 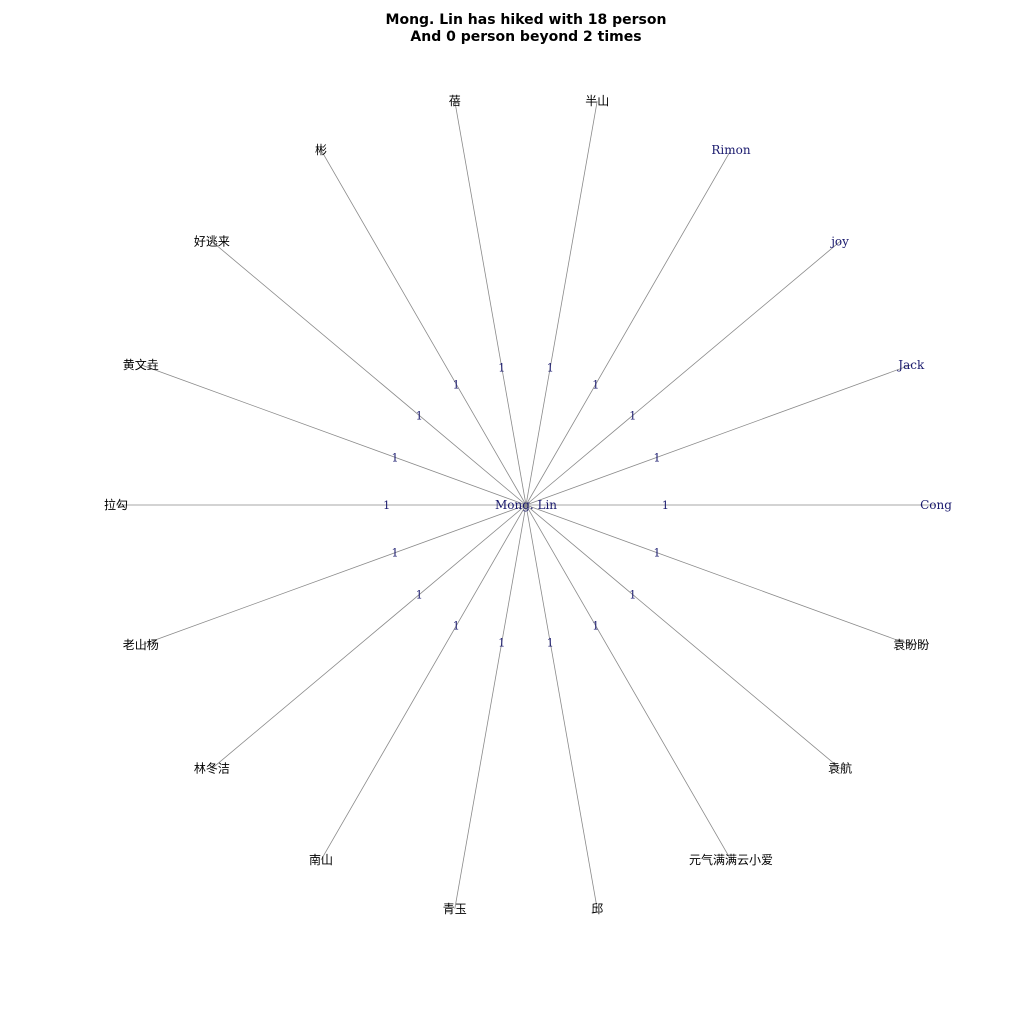 What do you see at coordinates (455, 909) in the screenshot?
I see `node-label: 青玉` at bounding box center [455, 909].